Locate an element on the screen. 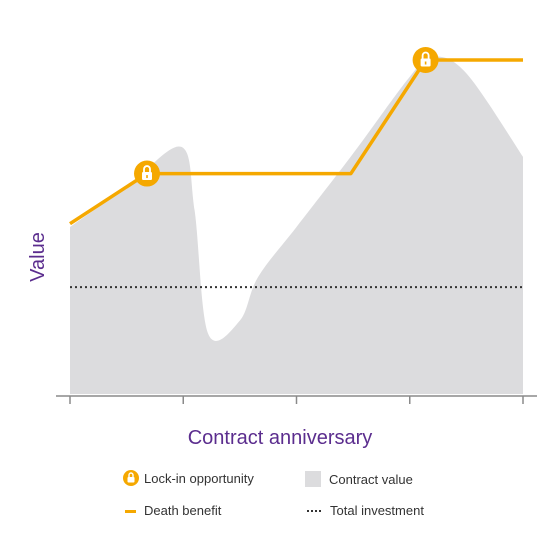 The height and width of the screenshot is (560, 560). grey-square-icon is located at coordinates (313, 479).